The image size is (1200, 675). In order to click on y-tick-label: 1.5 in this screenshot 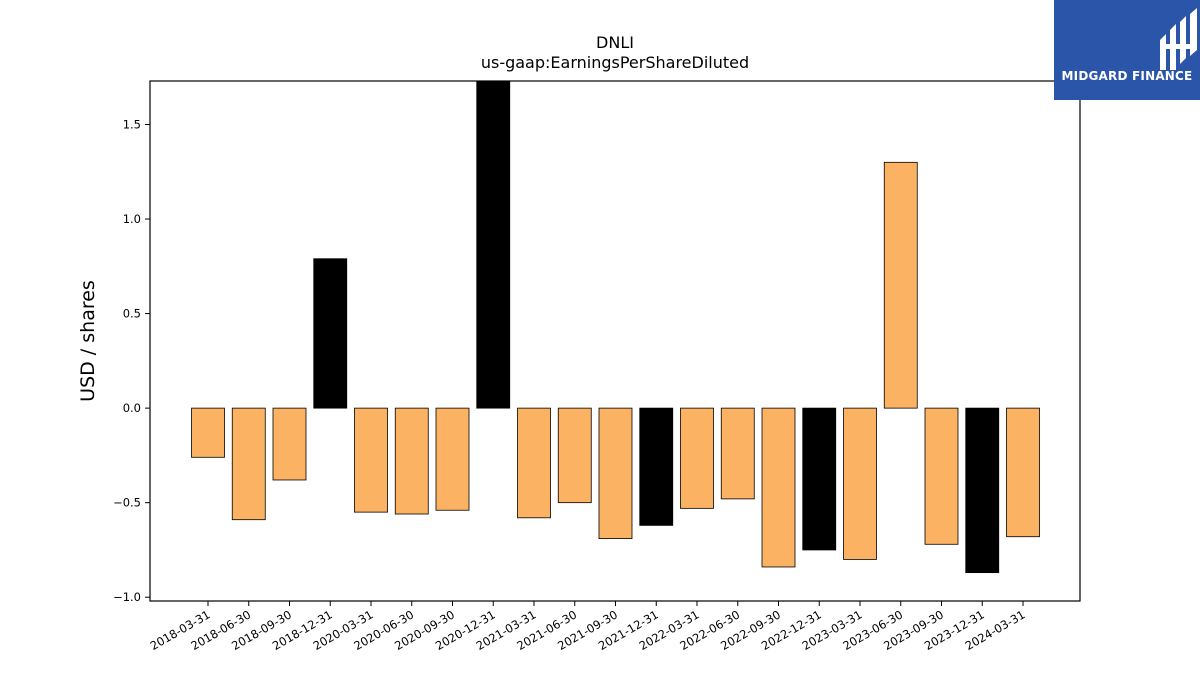, I will do `click(132, 124)`.